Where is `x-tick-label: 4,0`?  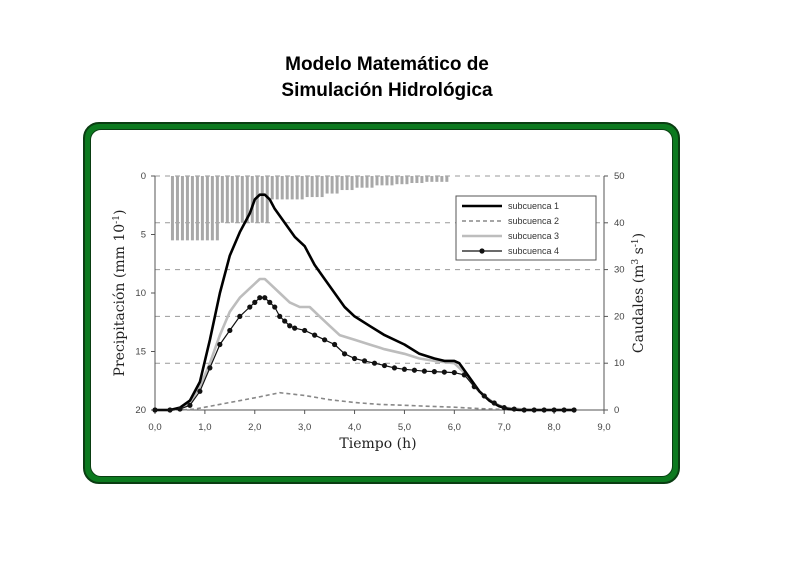 x-tick-label: 4,0 is located at coordinates (354, 427).